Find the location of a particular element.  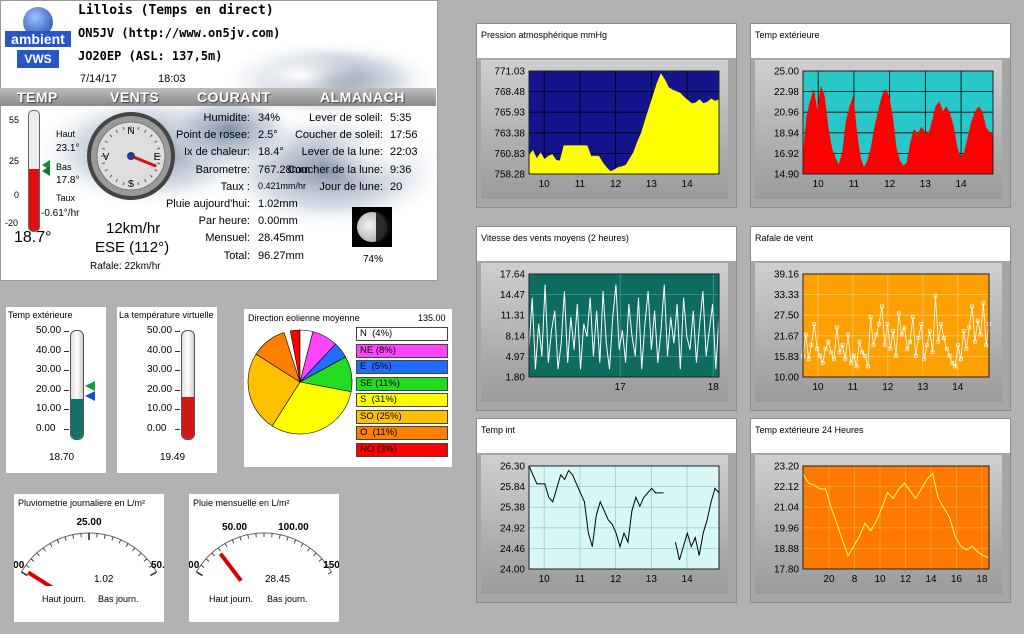

temp-scale-0: 0 is located at coordinates (17, 195).